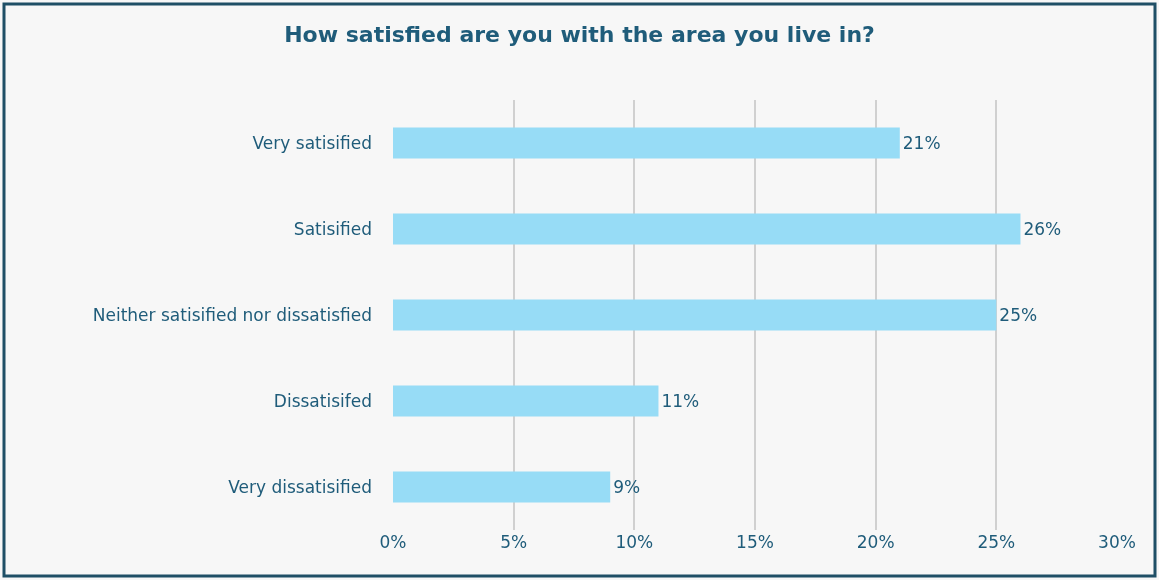 Image resolution: width=1159 pixels, height=580 pixels. I want to click on data-label: 11%, so click(680, 401).